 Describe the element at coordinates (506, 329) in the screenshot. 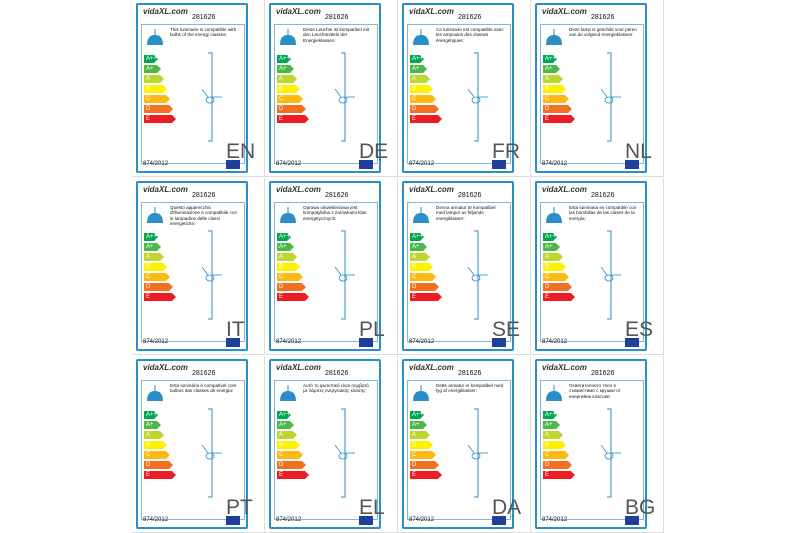

I see `language-code: SE` at that location.